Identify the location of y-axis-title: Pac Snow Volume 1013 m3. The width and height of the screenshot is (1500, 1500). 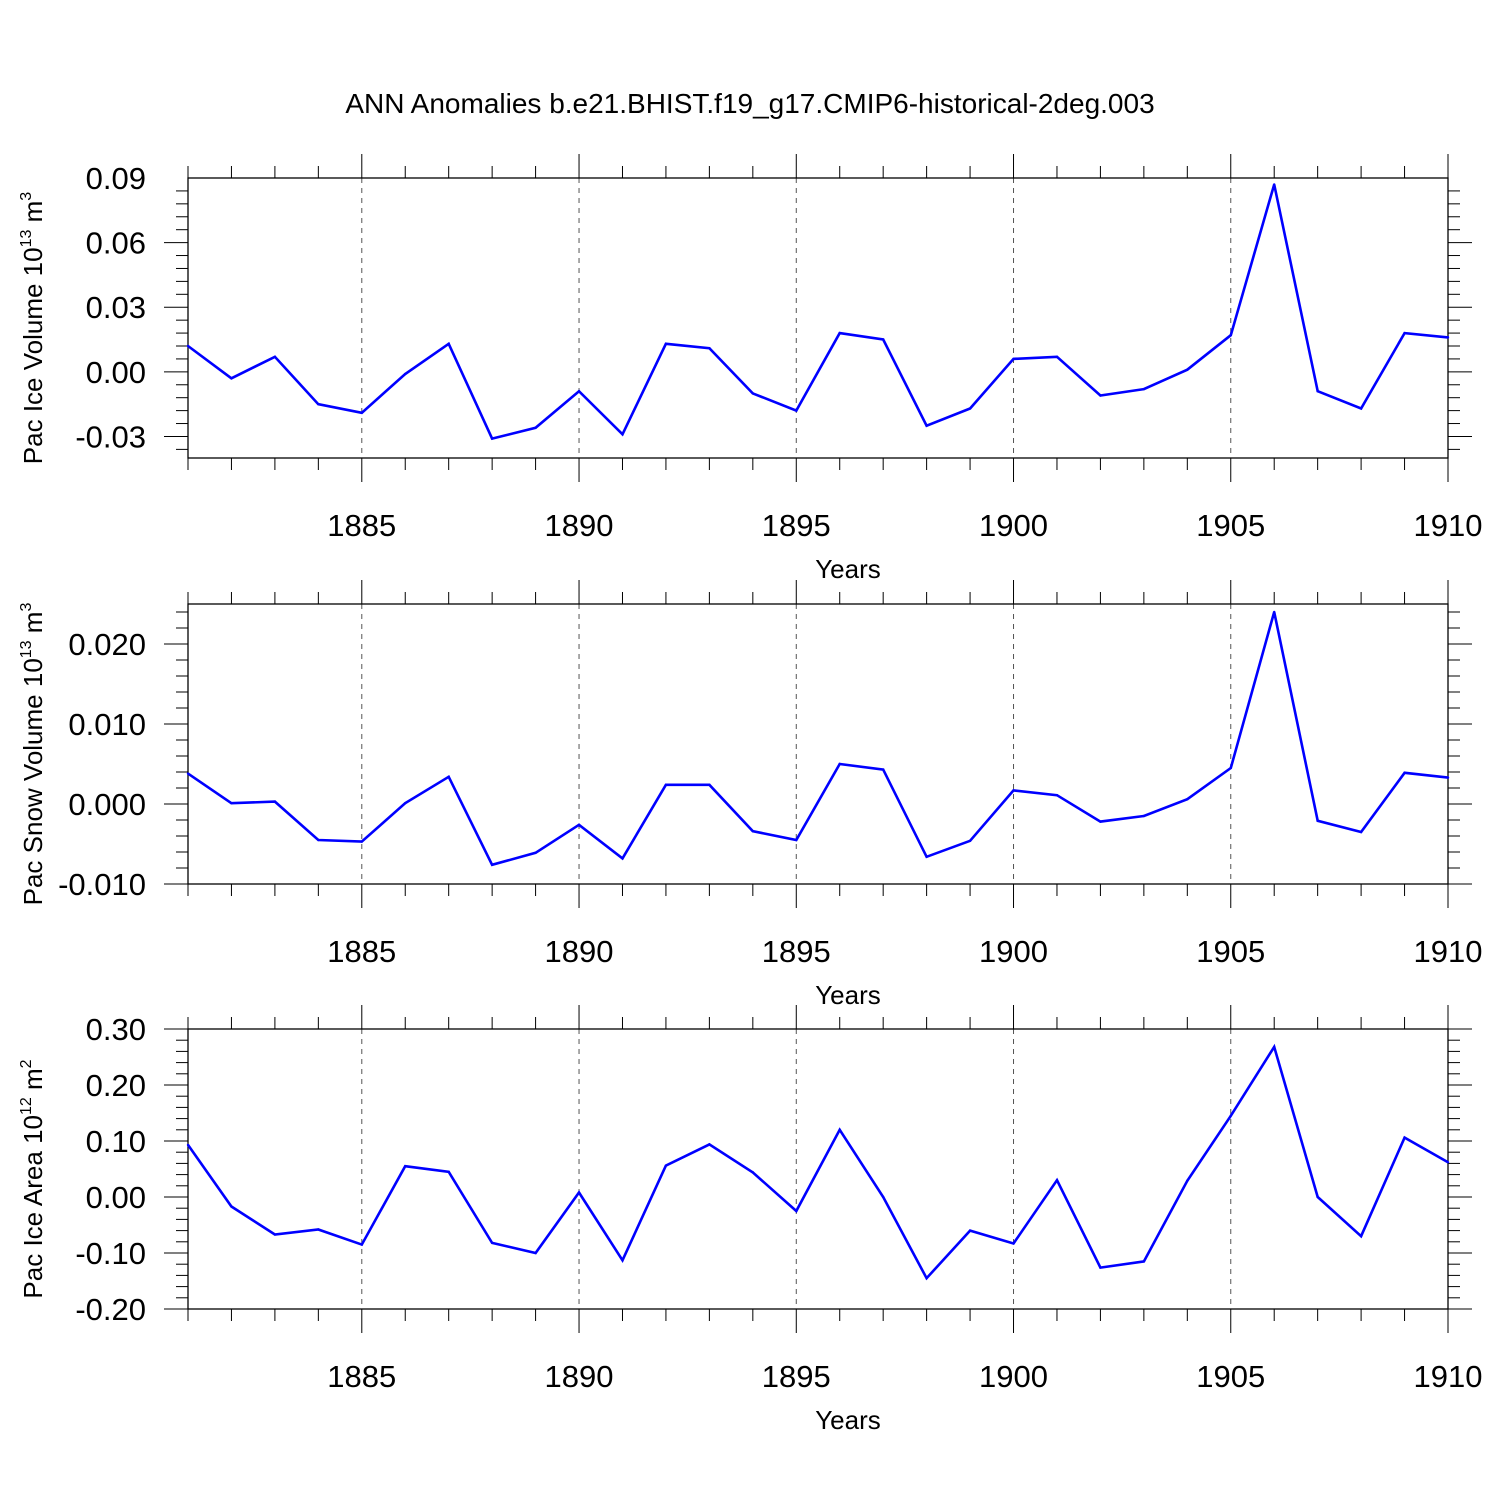
(33, 754).